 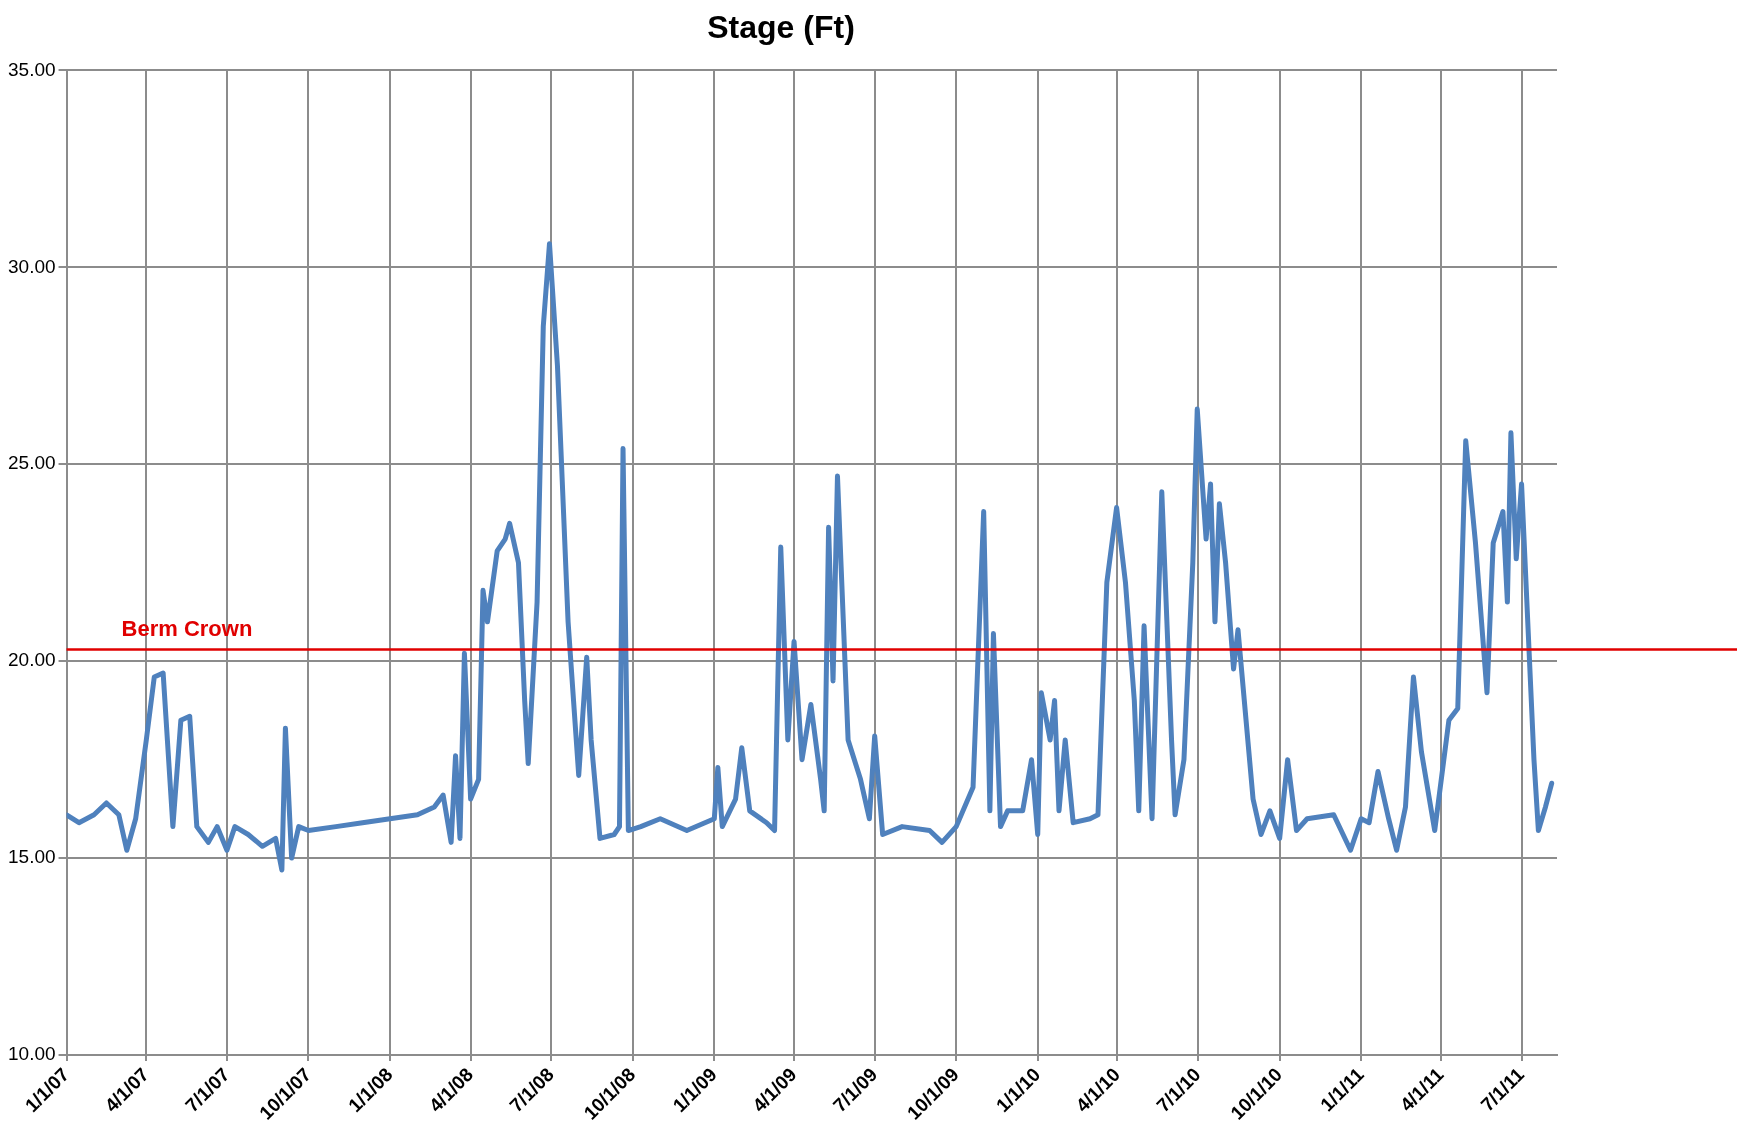 I want to click on y-tick-label: 10.00, so click(x=32, y=1054).